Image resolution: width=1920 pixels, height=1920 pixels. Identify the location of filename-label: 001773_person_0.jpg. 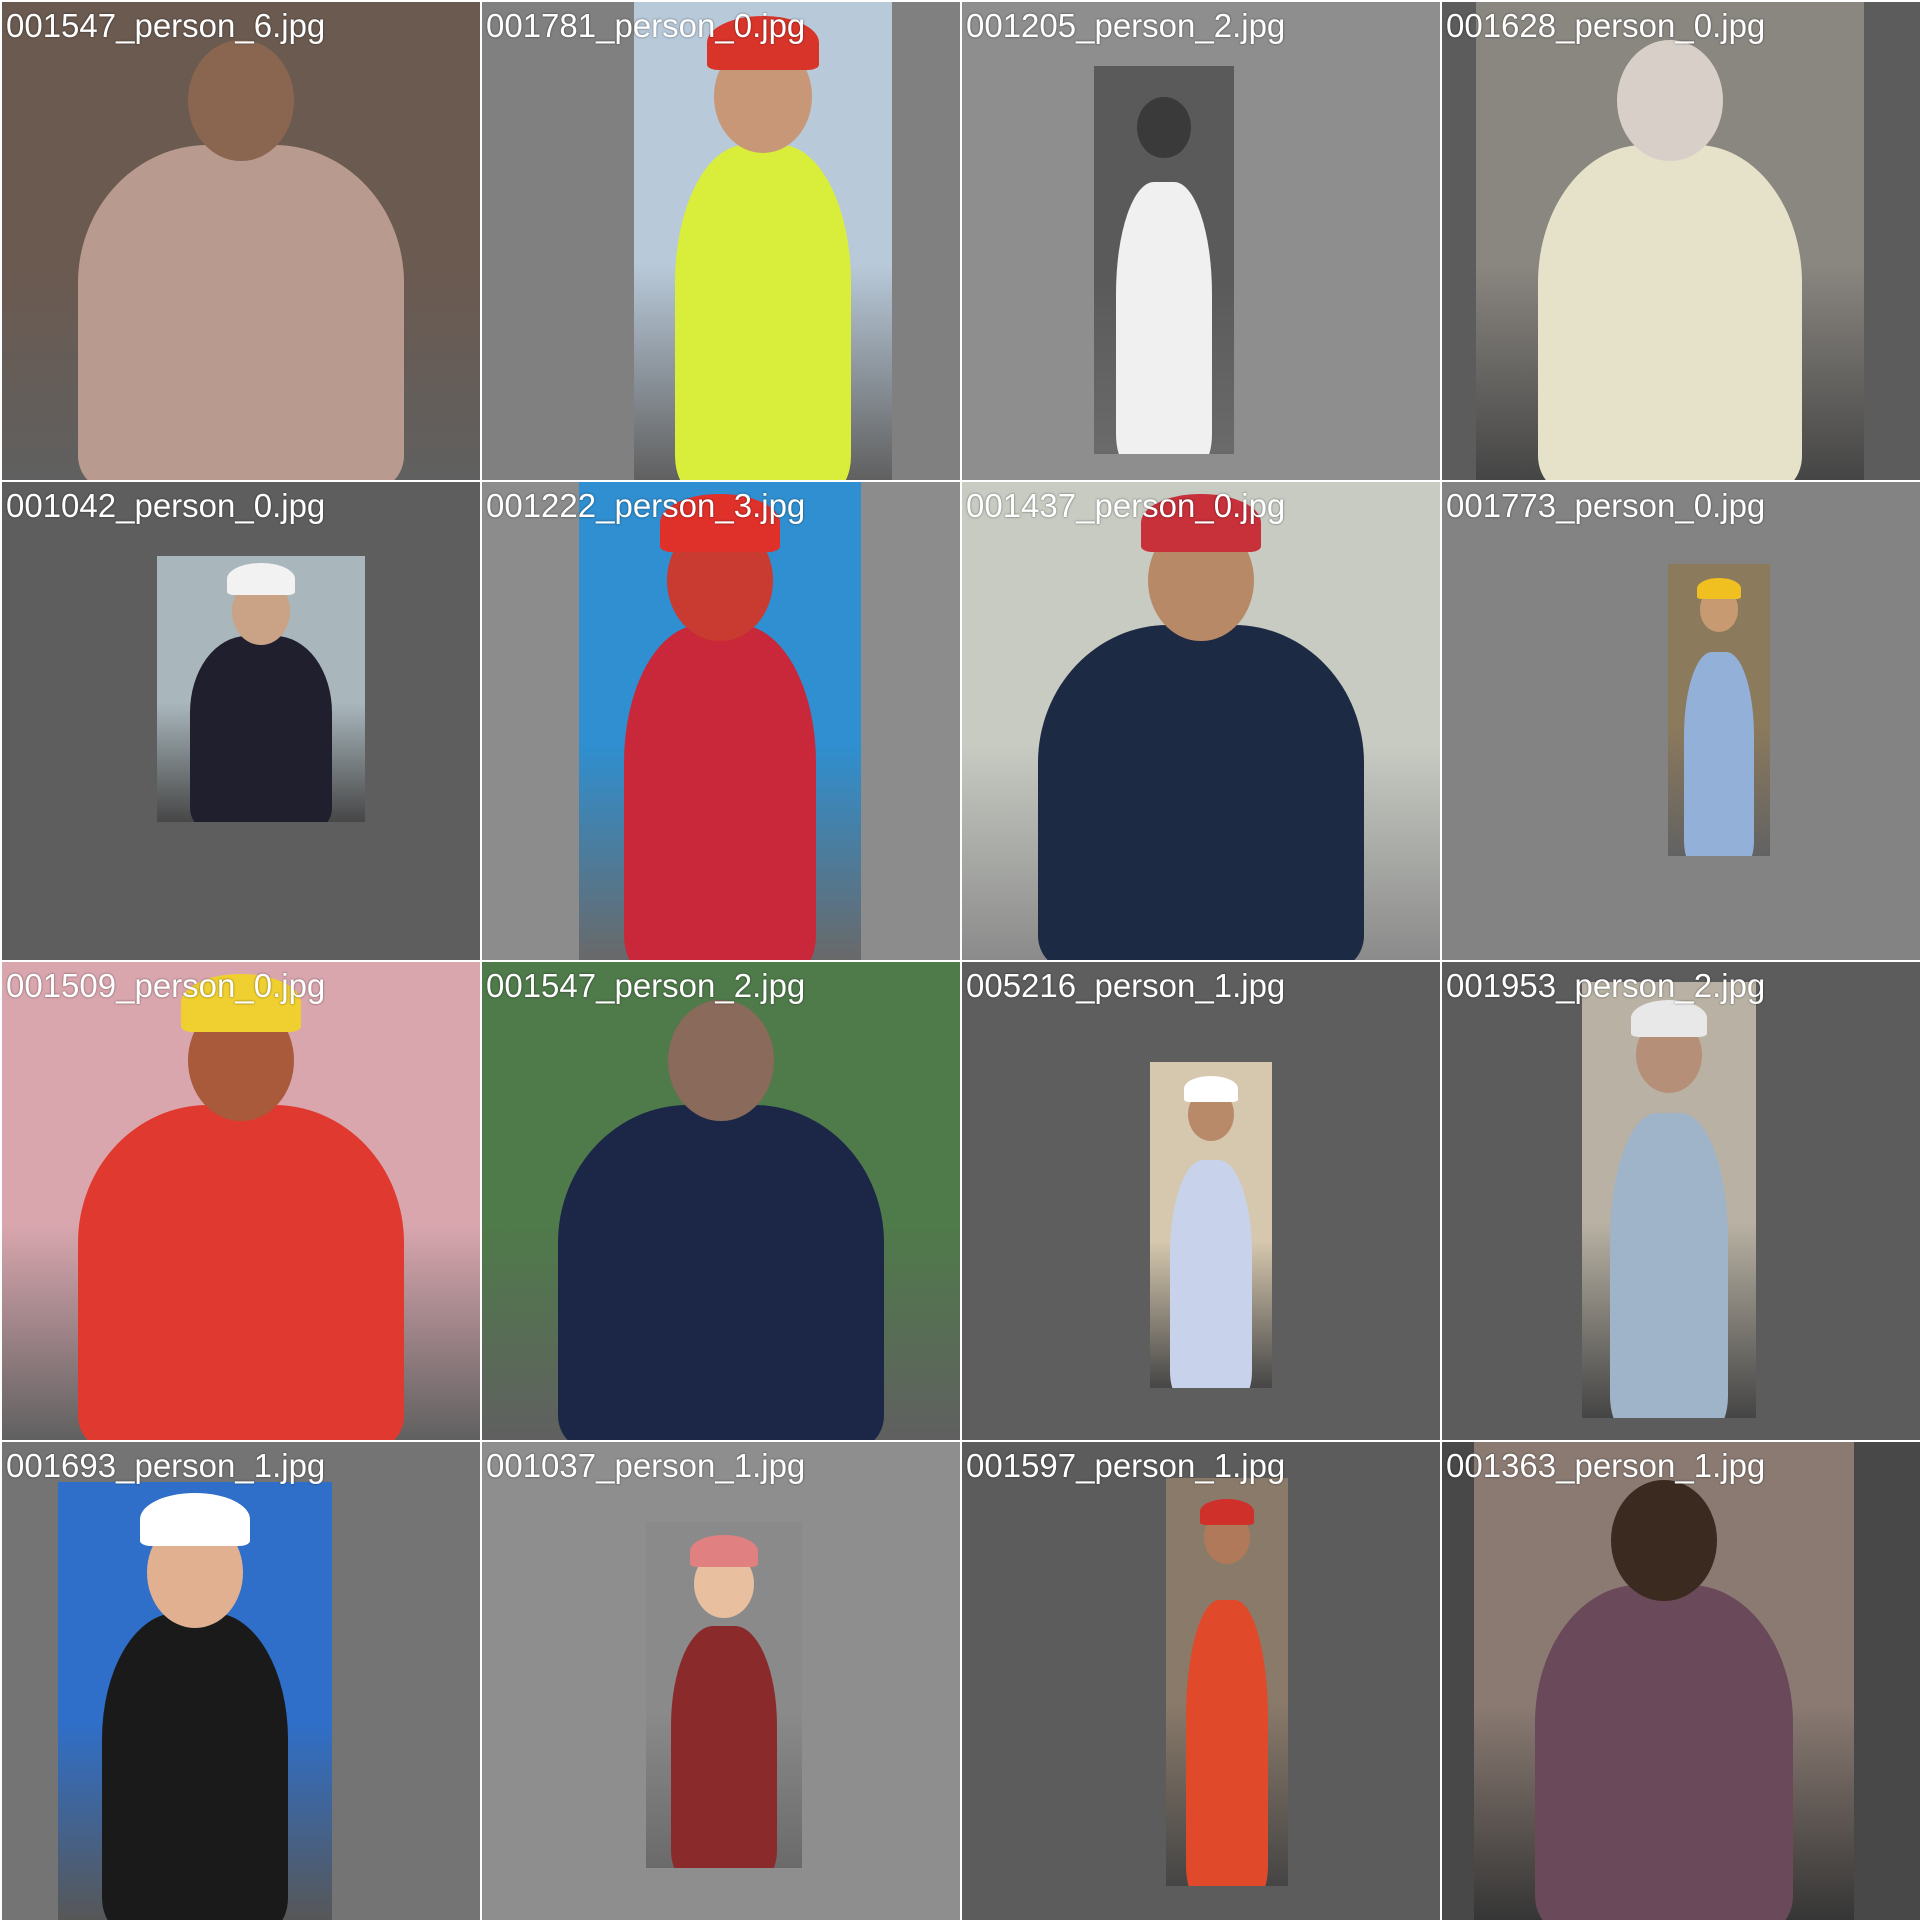
(1606, 505).